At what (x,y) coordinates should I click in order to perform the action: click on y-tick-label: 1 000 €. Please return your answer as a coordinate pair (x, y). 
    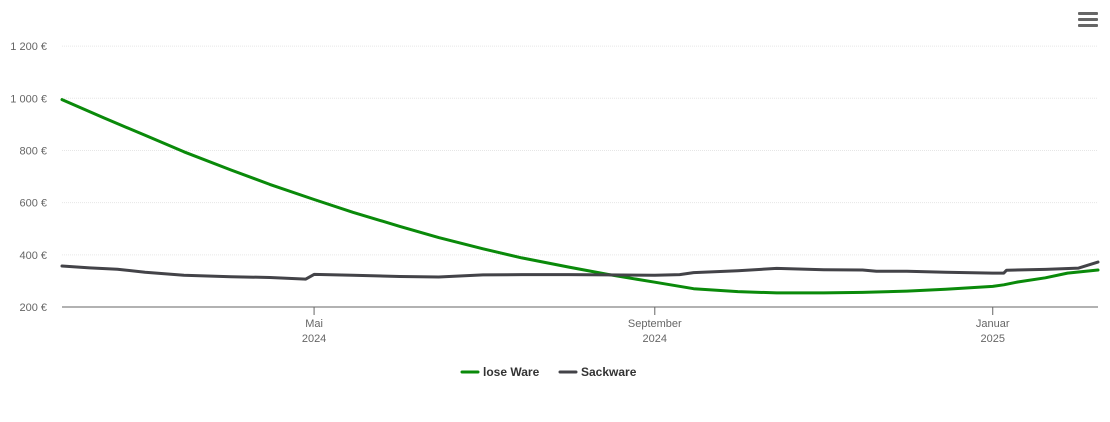
    Looking at the image, I should click on (28, 99).